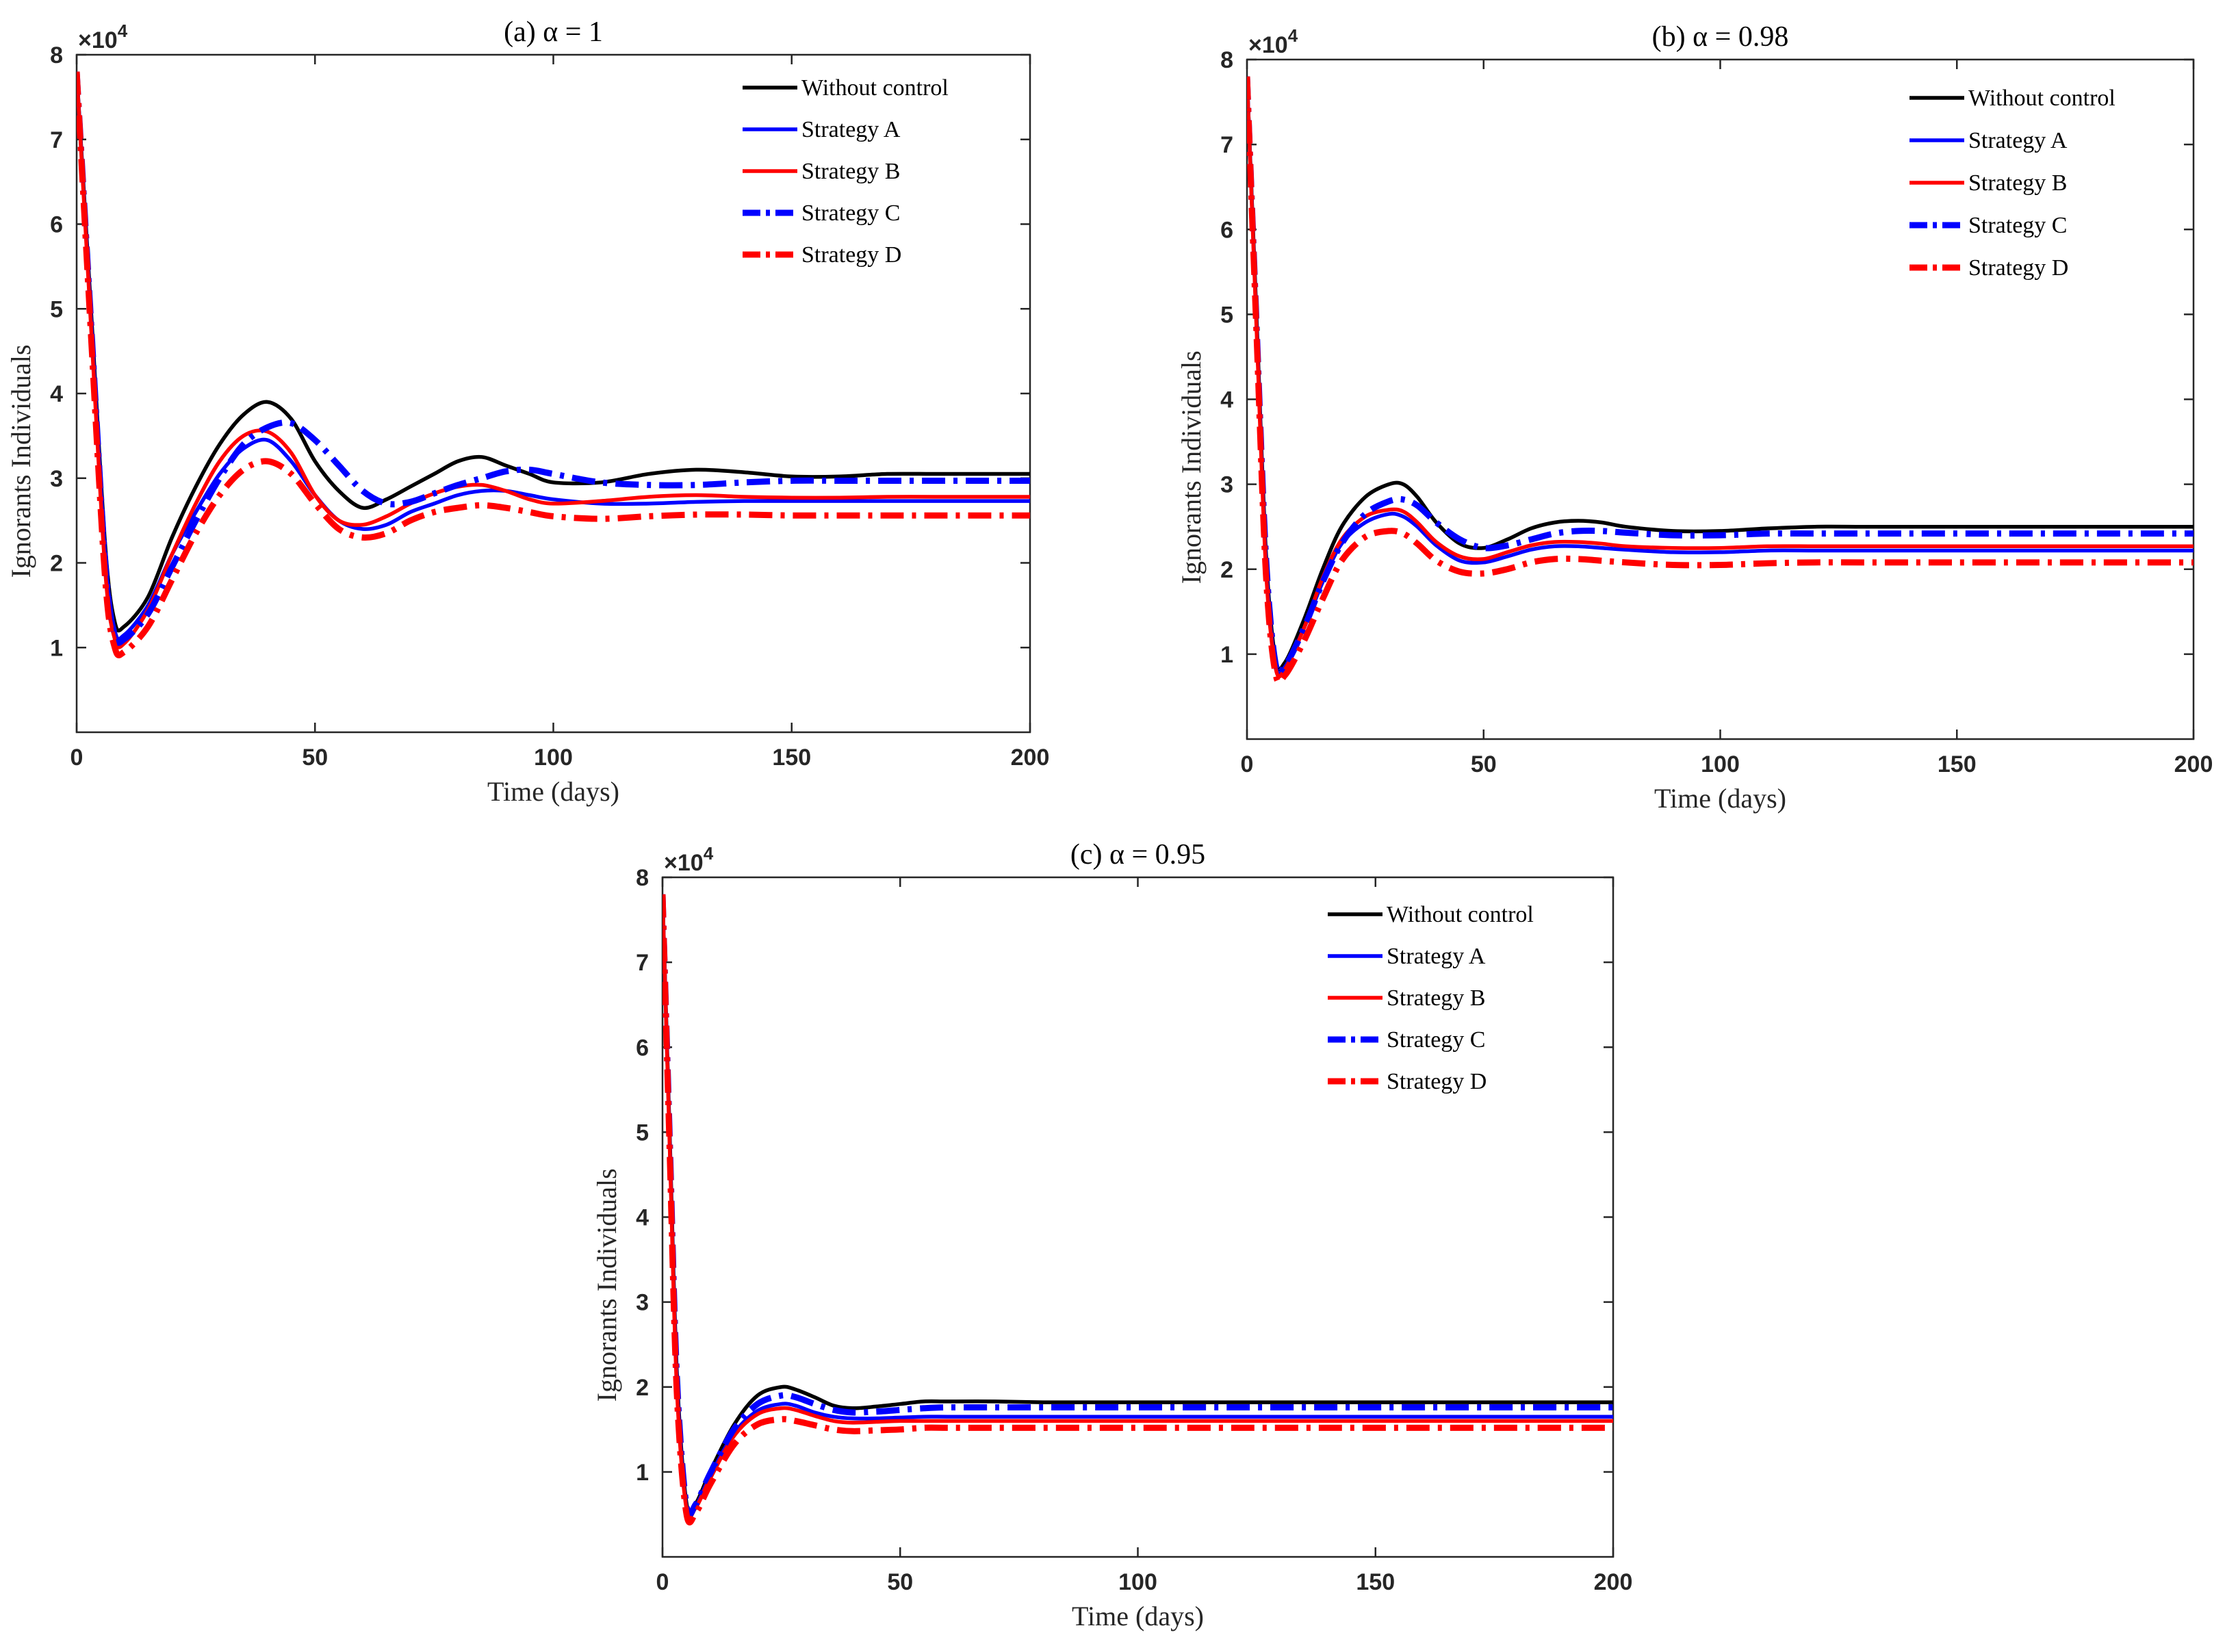  I want to click on chart-title: (a) α = 1, so click(553, 32).